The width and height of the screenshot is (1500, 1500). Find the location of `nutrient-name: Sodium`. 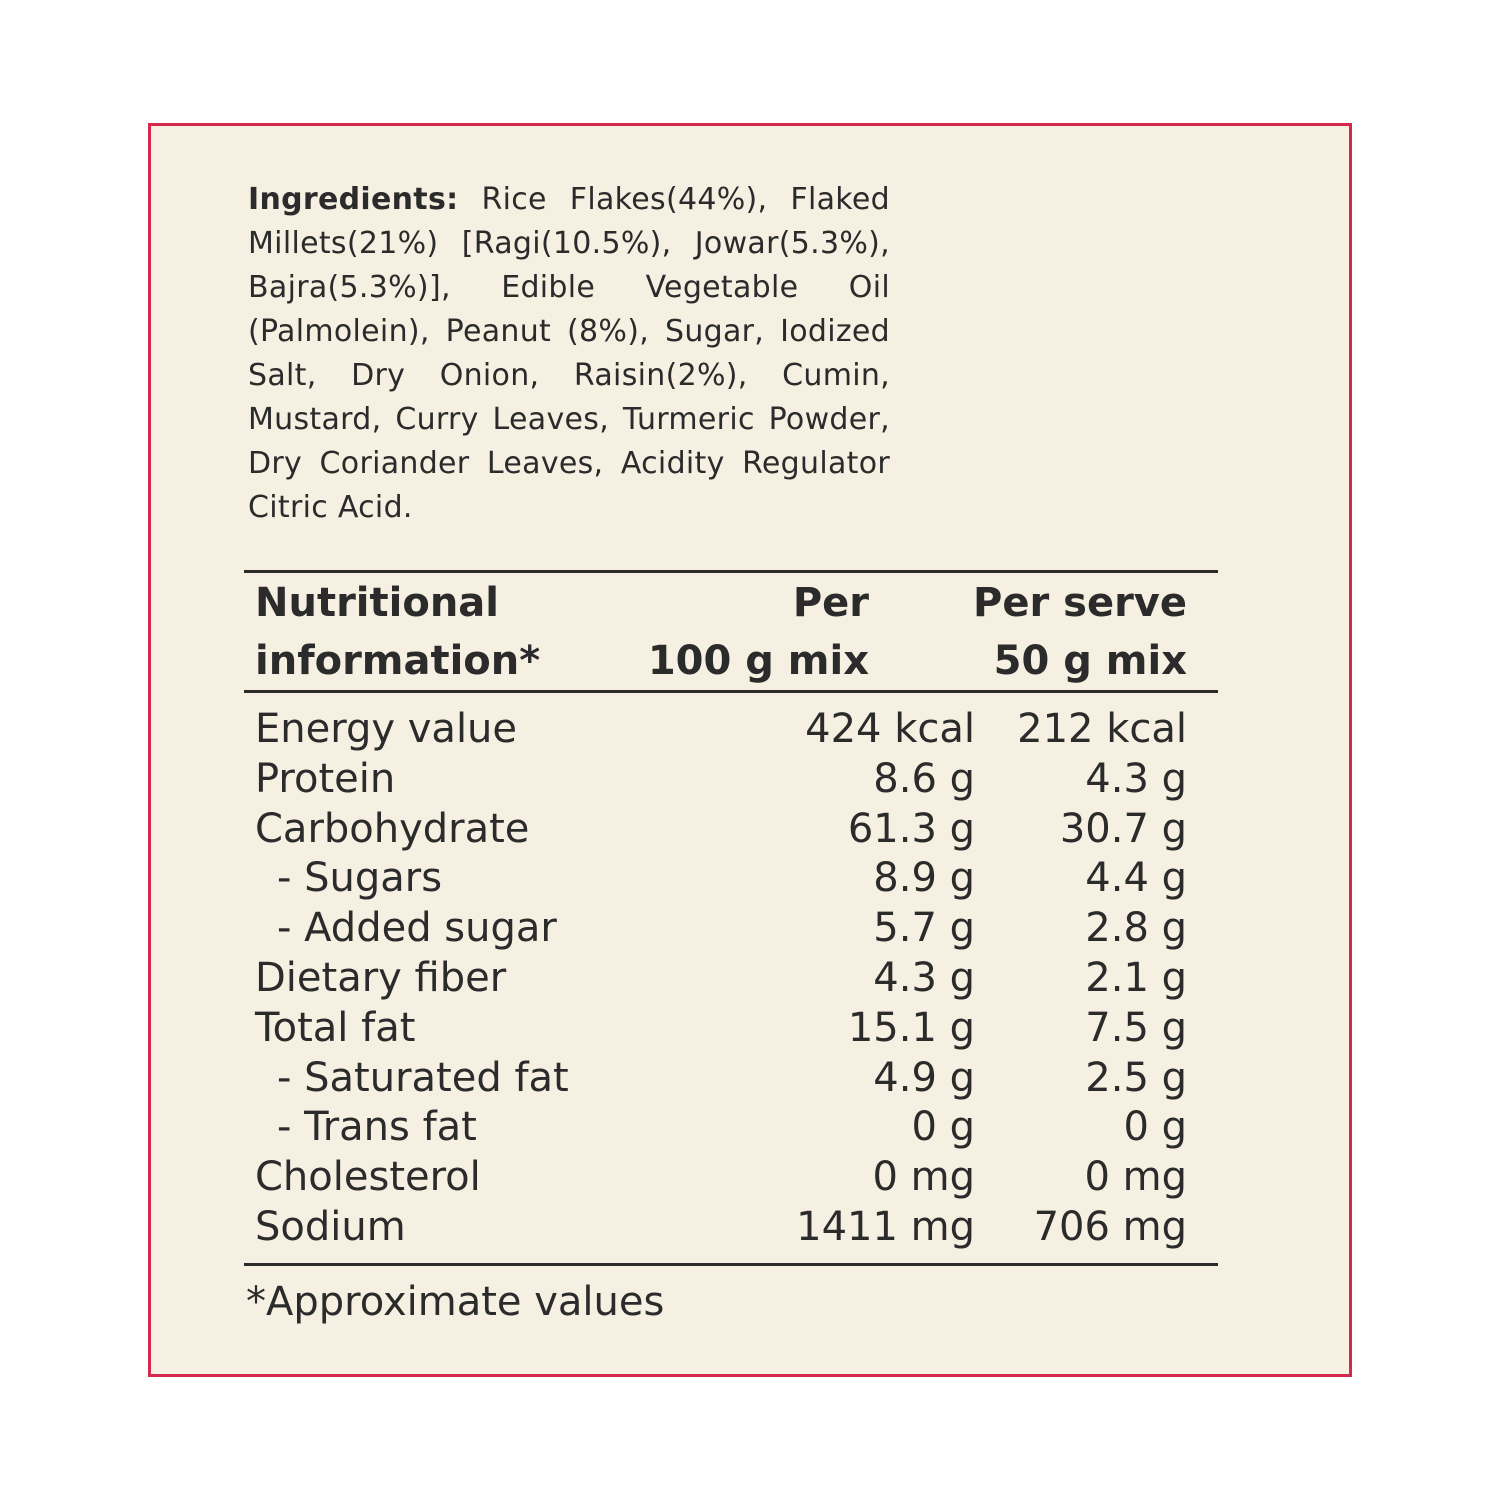

nutrient-name: Sodium is located at coordinates (330, 1226).